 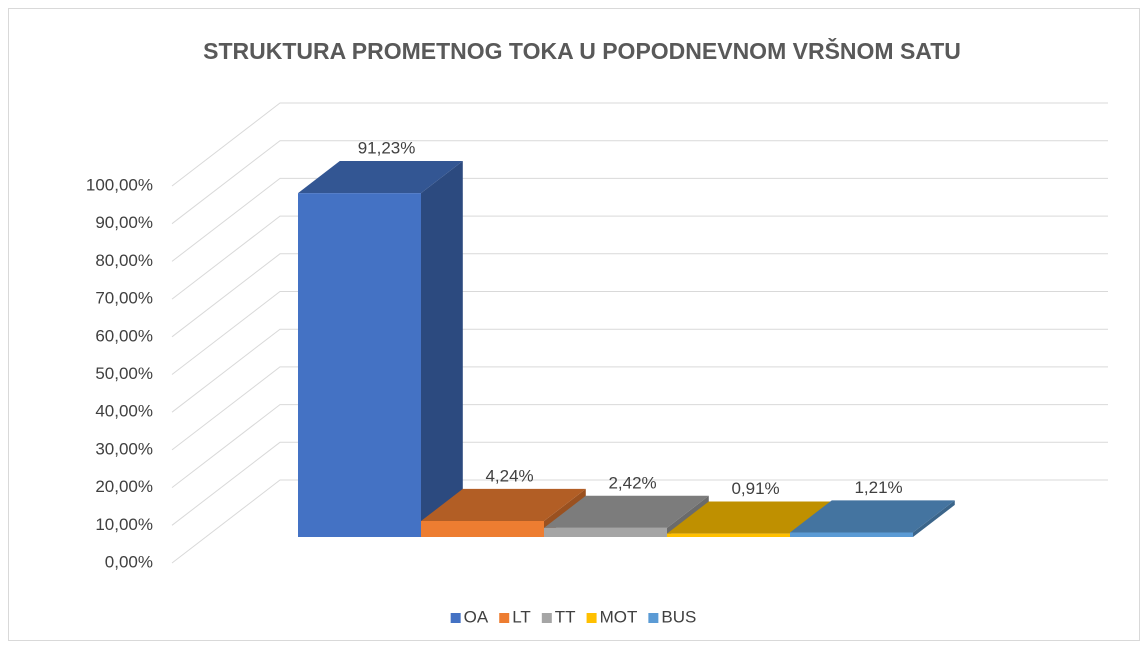 I want to click on value-label: 0,91%, so click(x=755, y=488).